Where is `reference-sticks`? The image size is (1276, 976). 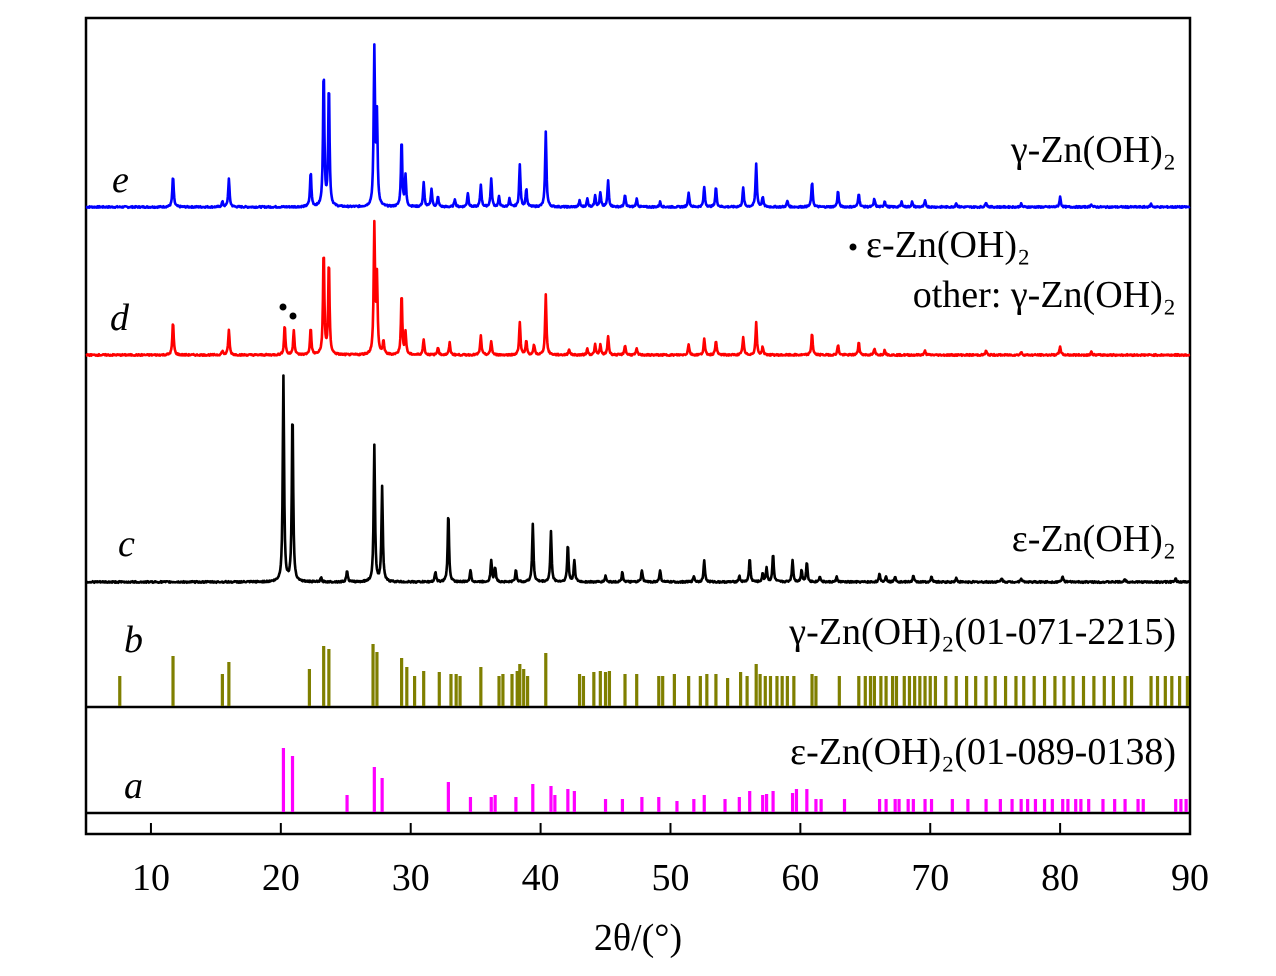 reference-sticks is located at coordinates (653, 728).